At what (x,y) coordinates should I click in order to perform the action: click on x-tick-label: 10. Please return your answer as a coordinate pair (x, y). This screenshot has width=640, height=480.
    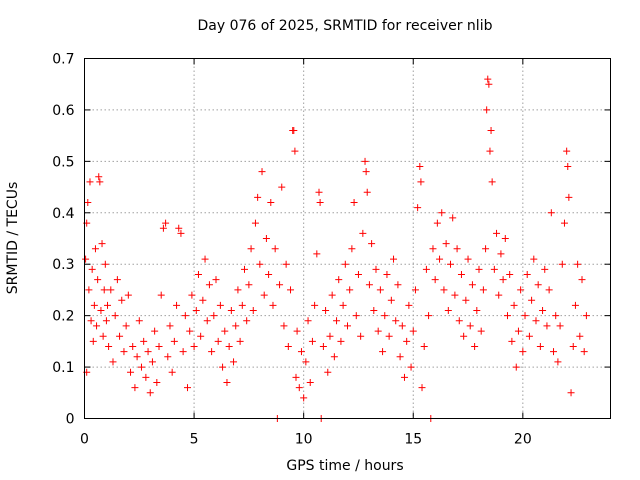
    Looking at the image, I should click on (304, 440).